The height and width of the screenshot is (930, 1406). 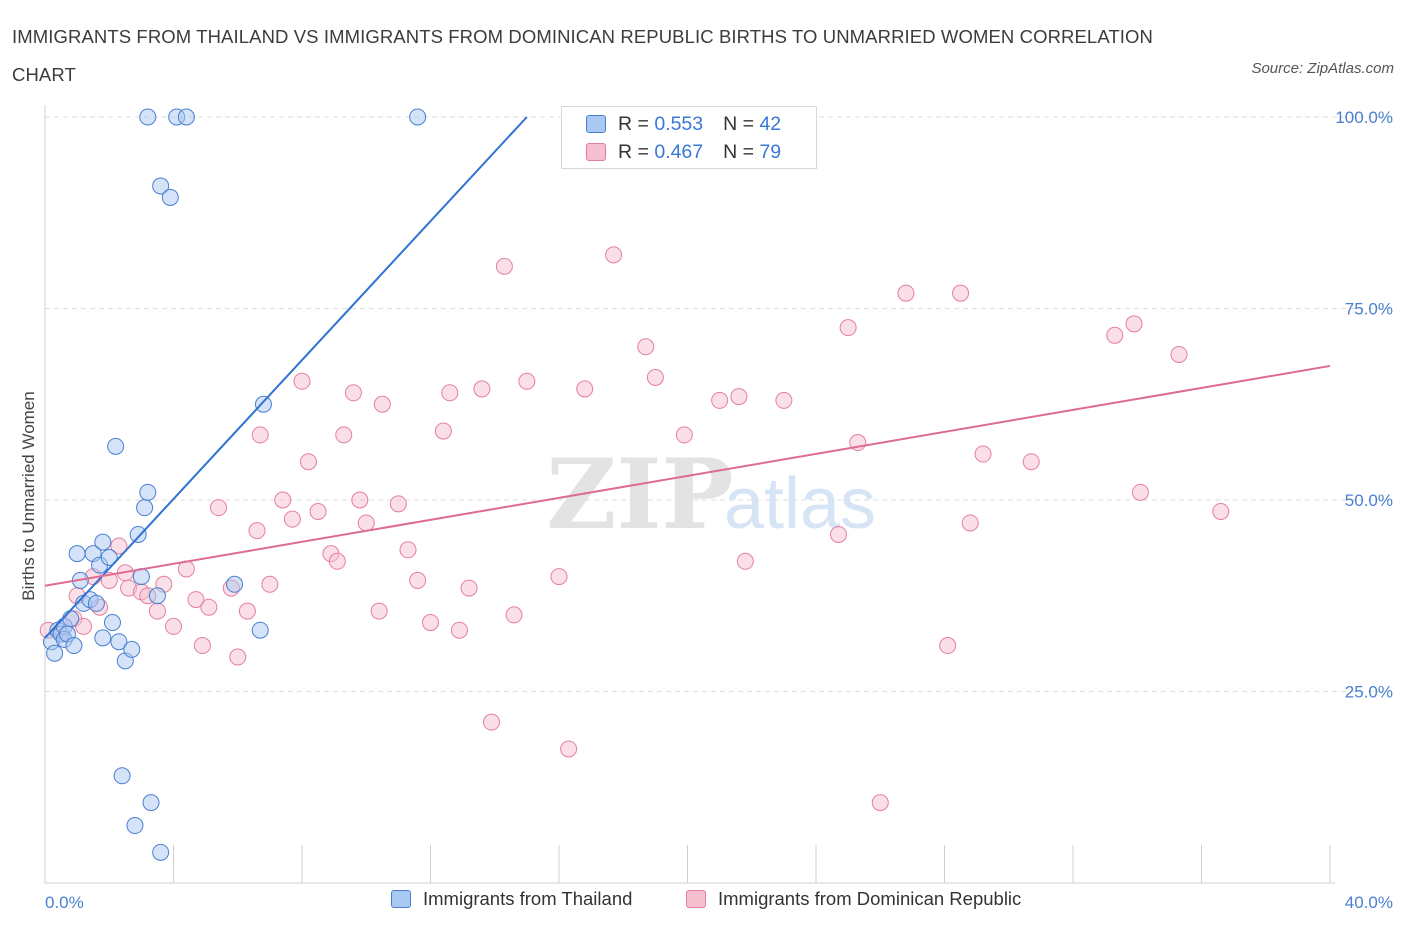 I want to click on dominican-legend-swatch, so click(x=696, y=899).